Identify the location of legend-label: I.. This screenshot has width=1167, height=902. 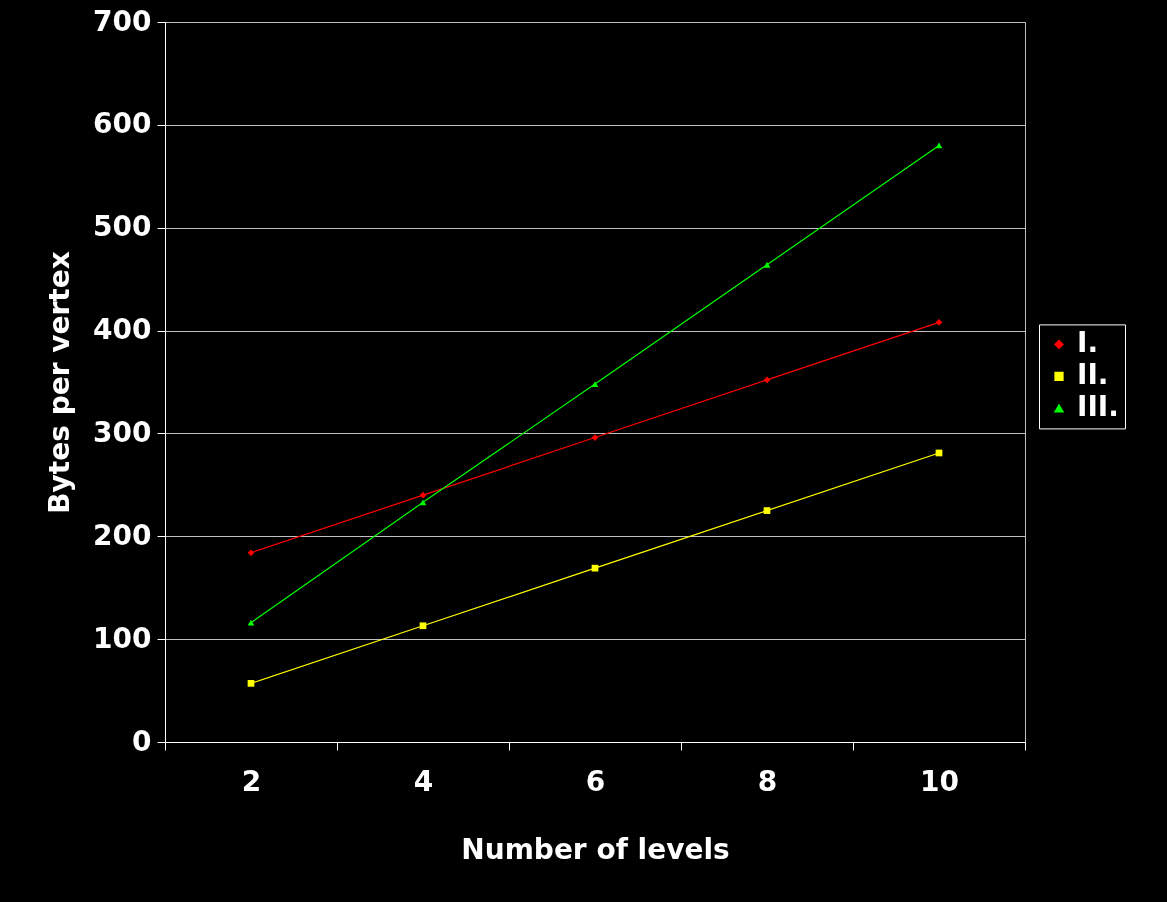
(1088, 343).